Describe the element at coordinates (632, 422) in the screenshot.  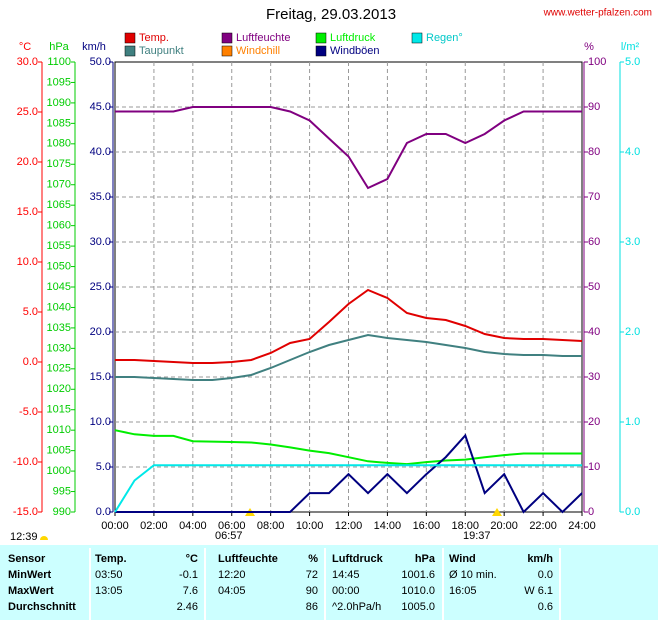
I see `y-tick-label: 1.0` at that location.